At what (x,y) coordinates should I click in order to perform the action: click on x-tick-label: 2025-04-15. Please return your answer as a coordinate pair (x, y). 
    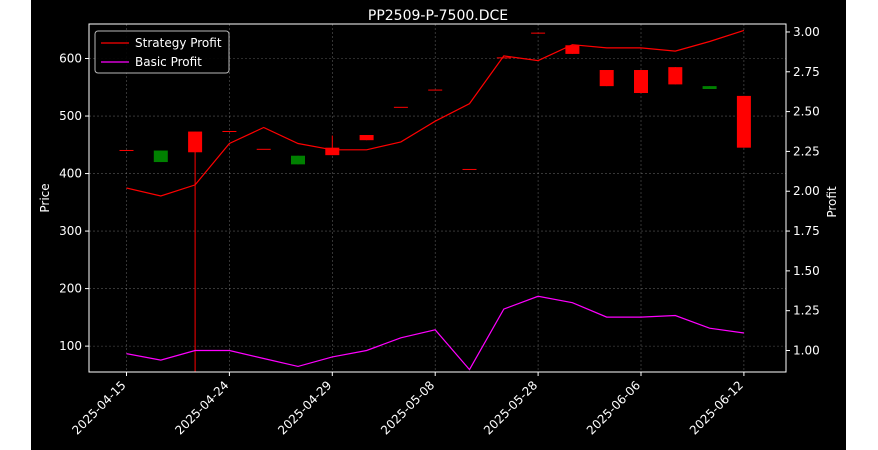
    Looking at the image, I should click on (98, 407).